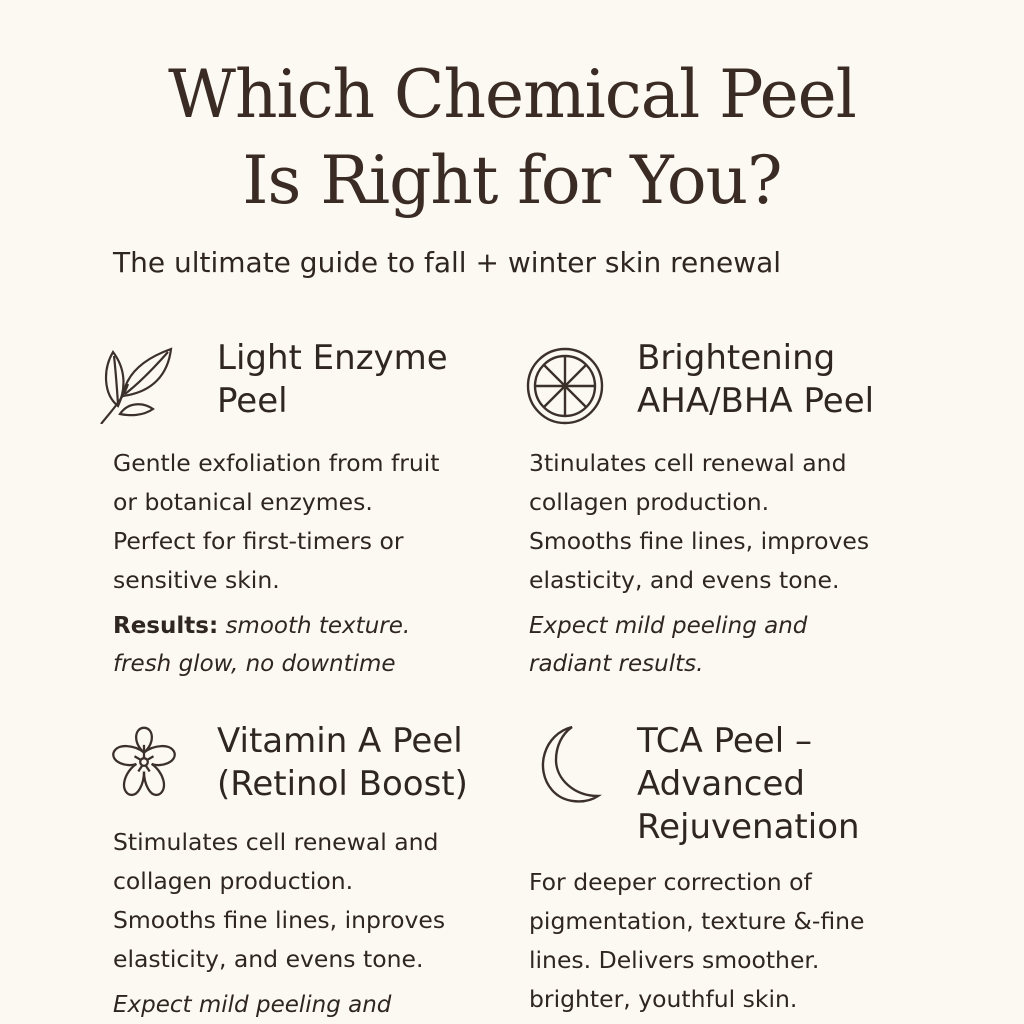 This screenshot has width=1024, height=1024. I want to click on note-line: radiant results., so click(616, 664).